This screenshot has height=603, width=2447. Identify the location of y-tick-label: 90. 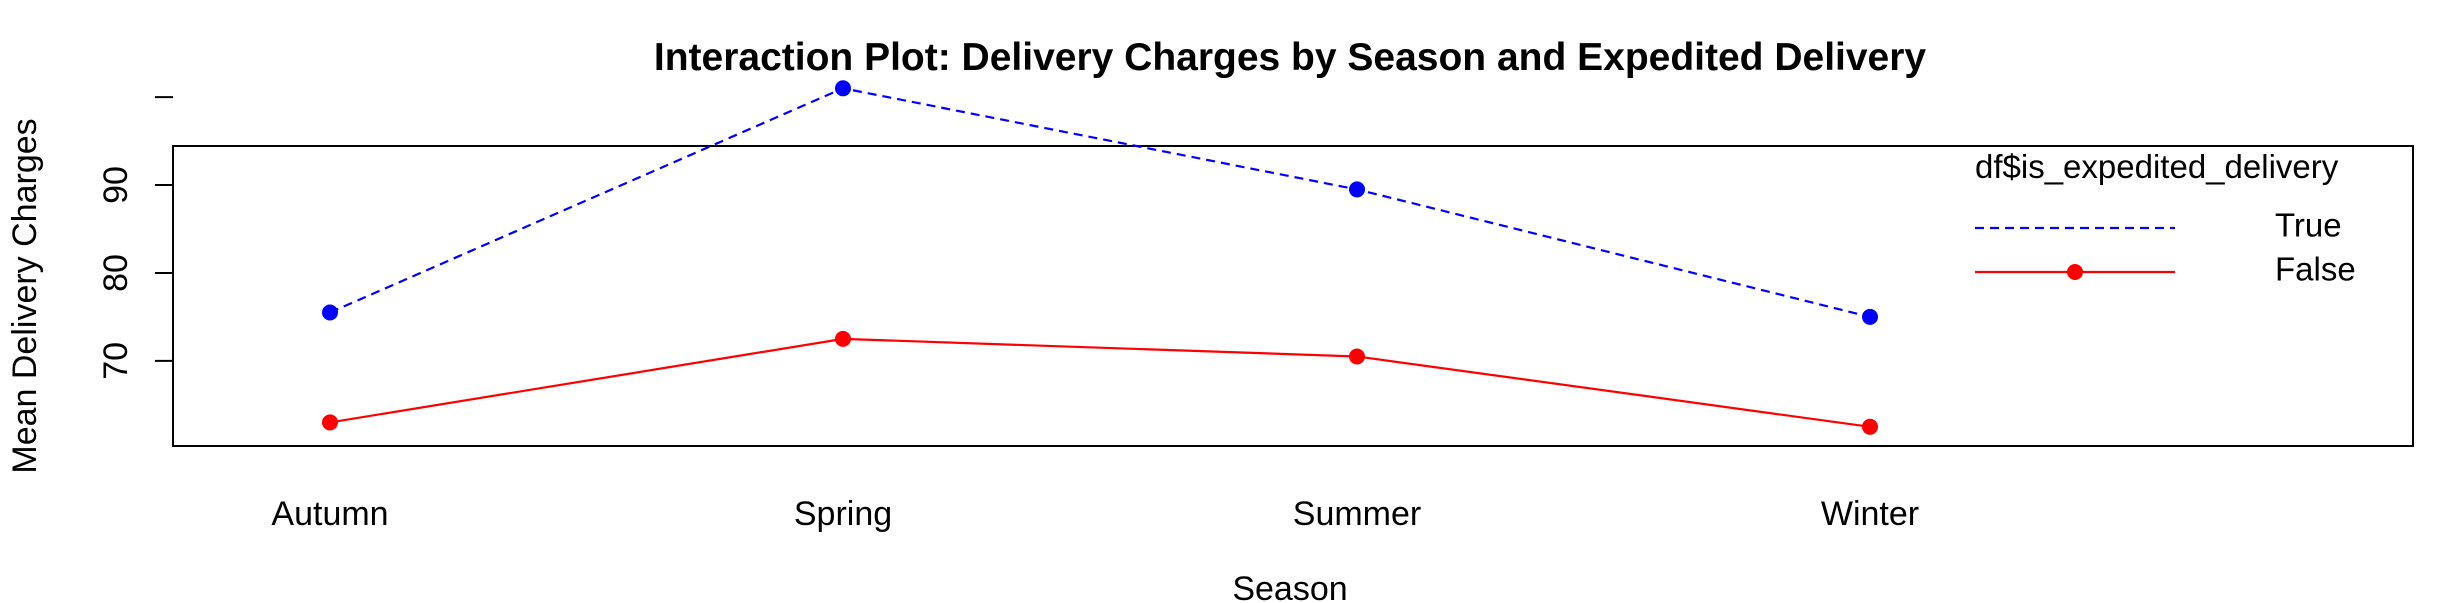
(116, 185).